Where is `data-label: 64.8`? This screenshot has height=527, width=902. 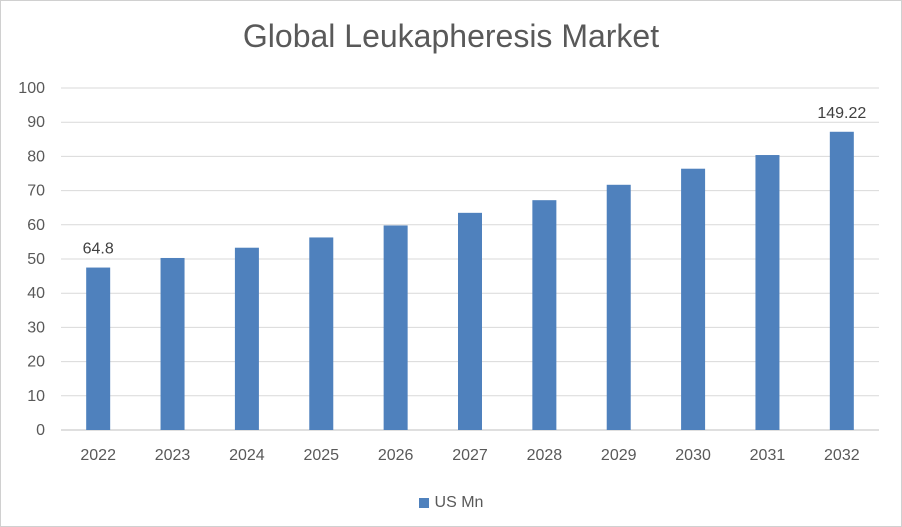 data-label: 64.8 is located at coordinates (98, 249).